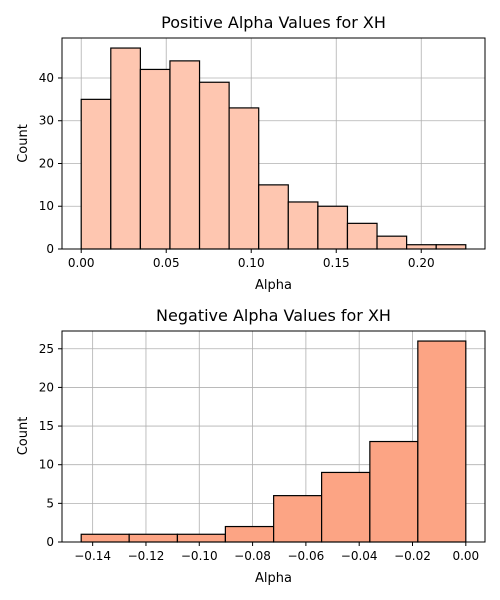 The image size is (500, 600). What do you see at coordinates (166, 263) in the screenshot?
I see `x-tick-label: 0.05` at bounding box center [166, 263].